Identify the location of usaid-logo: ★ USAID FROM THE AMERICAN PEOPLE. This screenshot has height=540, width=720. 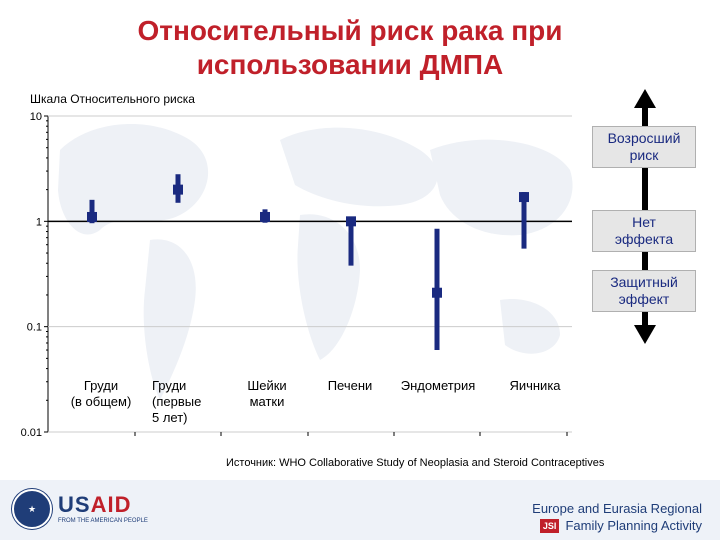
(80, 509).